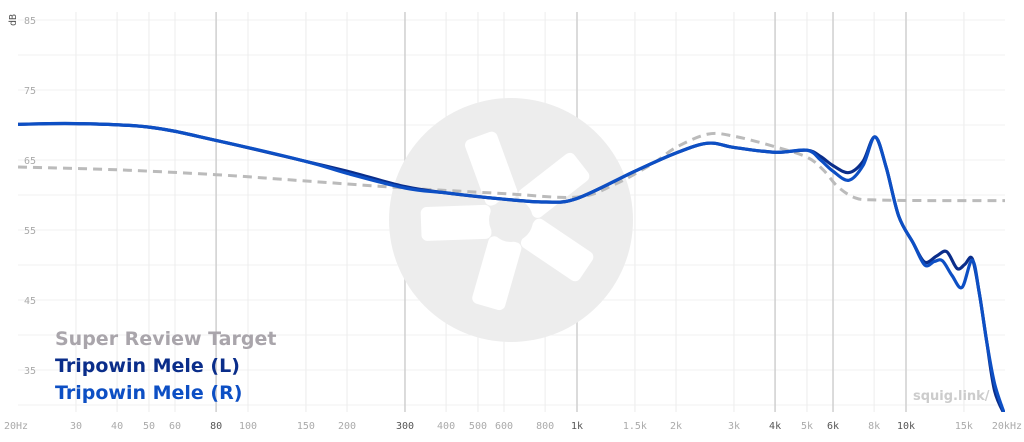  Describe the element at coordinates (577, 426) in the screenshot. I see `x-tick-label: 1k` at that location.